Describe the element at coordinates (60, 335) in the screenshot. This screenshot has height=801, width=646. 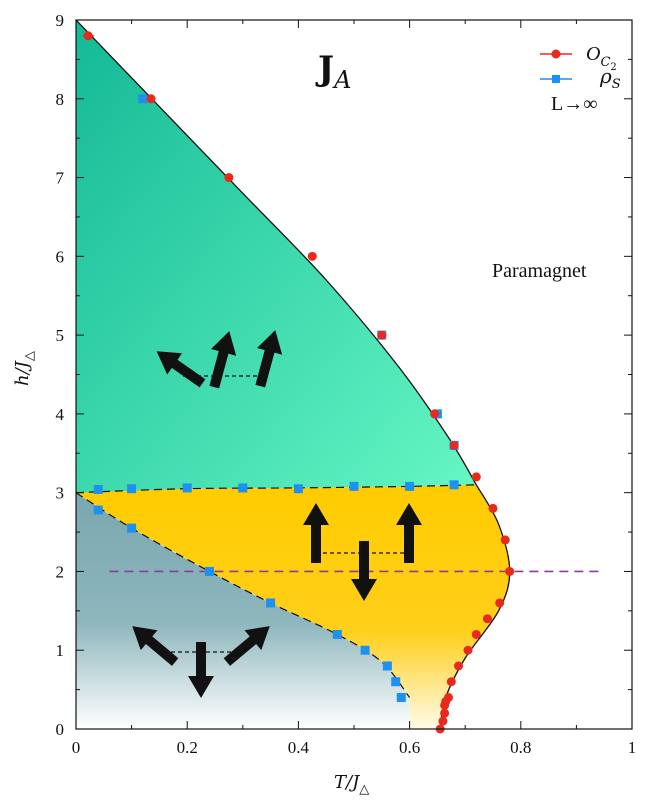
I see `y-tick-label: 5` at that location.